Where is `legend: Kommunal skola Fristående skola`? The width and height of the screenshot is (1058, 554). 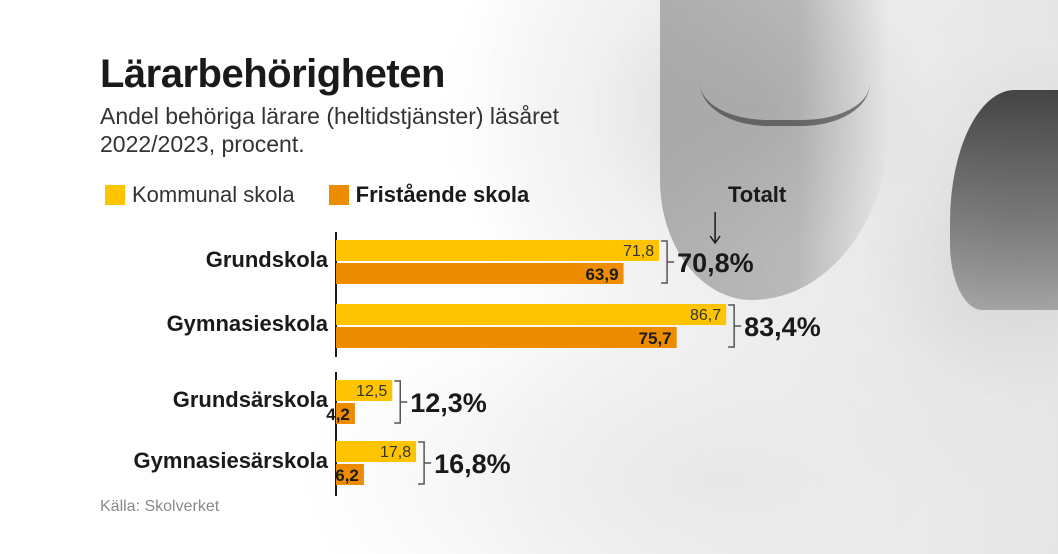
legend: Kommunal skola Fristående skola is located at coordinates (334, 195).